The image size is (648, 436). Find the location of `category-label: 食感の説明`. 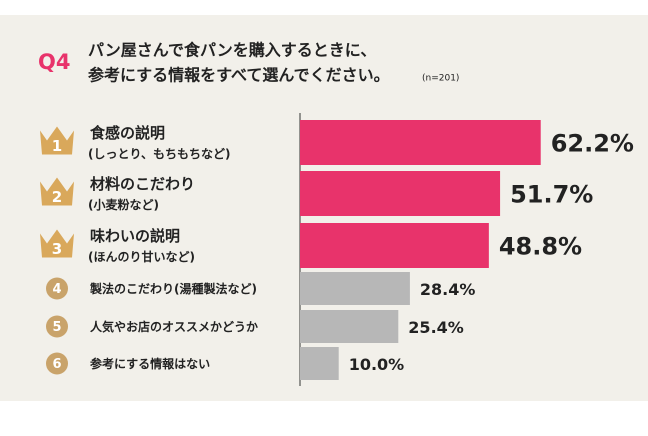

category-label: 食感の説明 is located at coordinates (127, 133).